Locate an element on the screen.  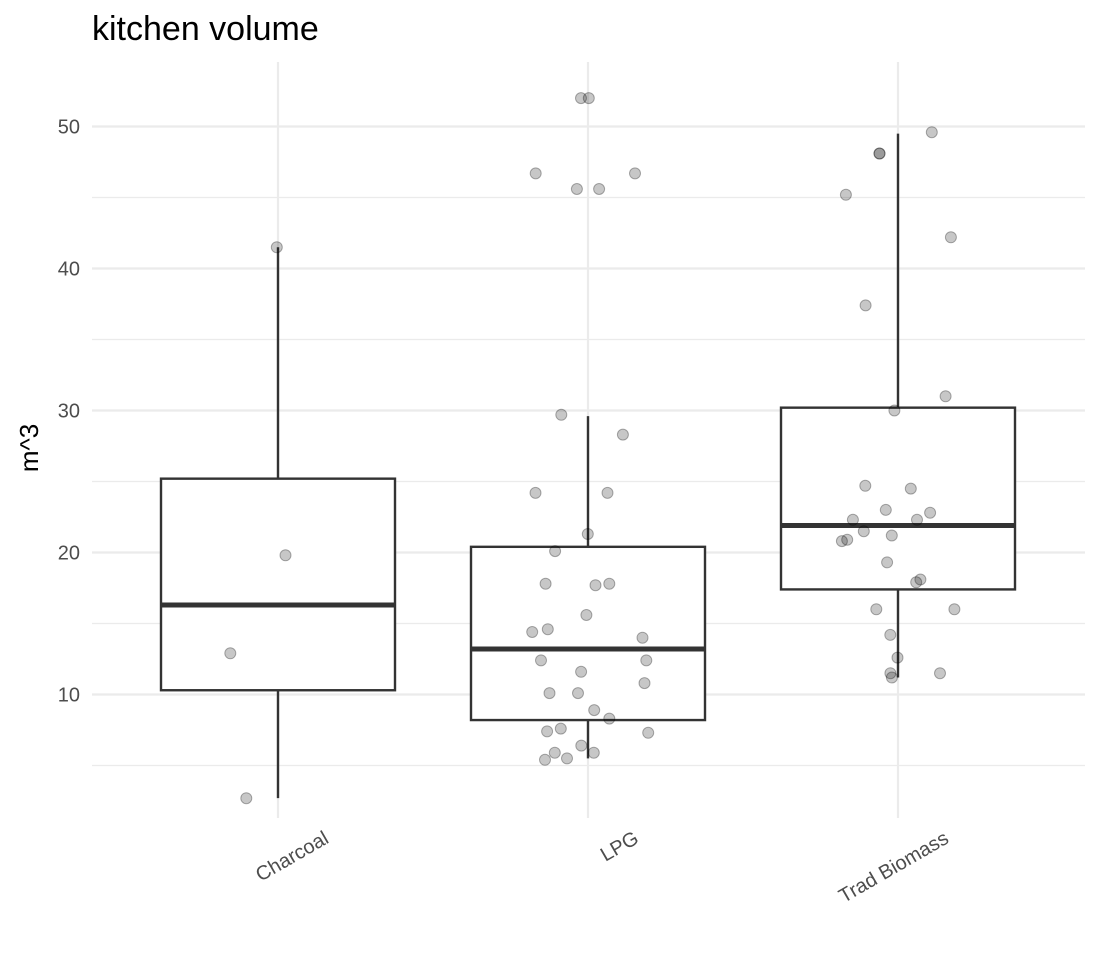
x-tick-label: LPG is located at coordinates (620, 846).